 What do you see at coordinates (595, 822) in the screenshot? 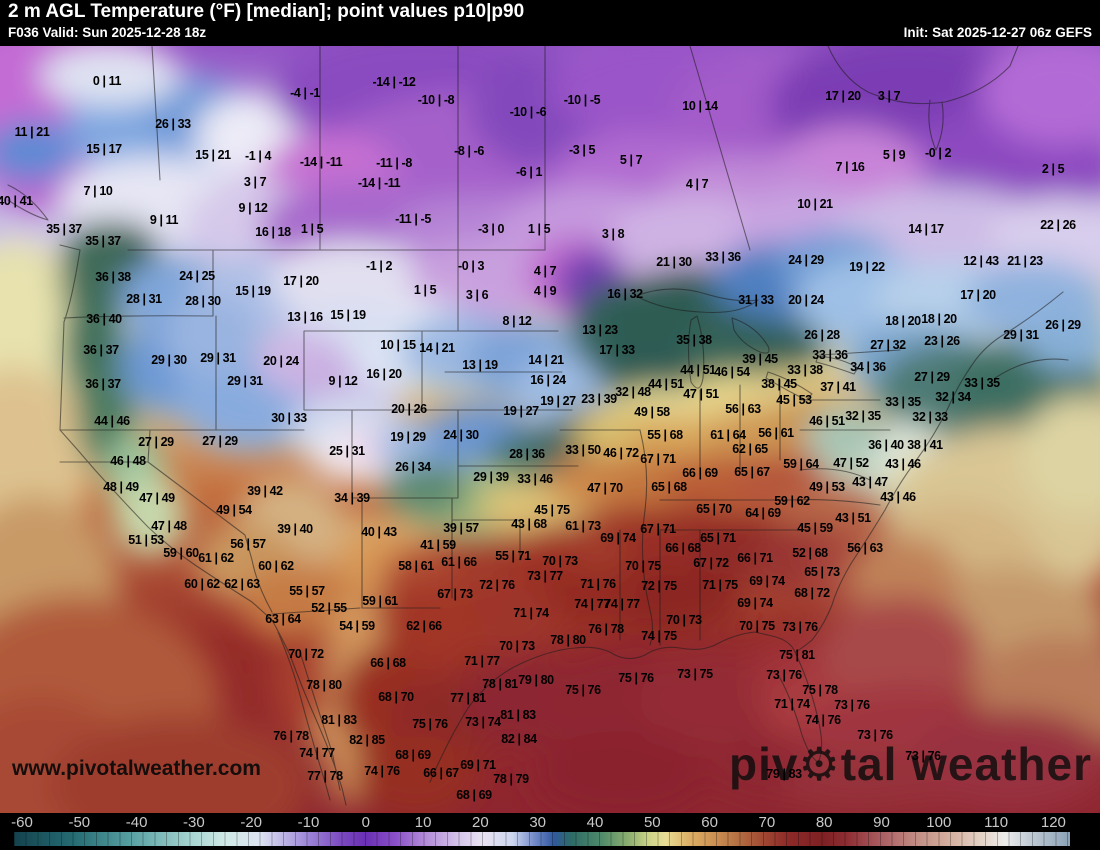
I see `colorbar-tick: 40` at bounding box center [595, 822].